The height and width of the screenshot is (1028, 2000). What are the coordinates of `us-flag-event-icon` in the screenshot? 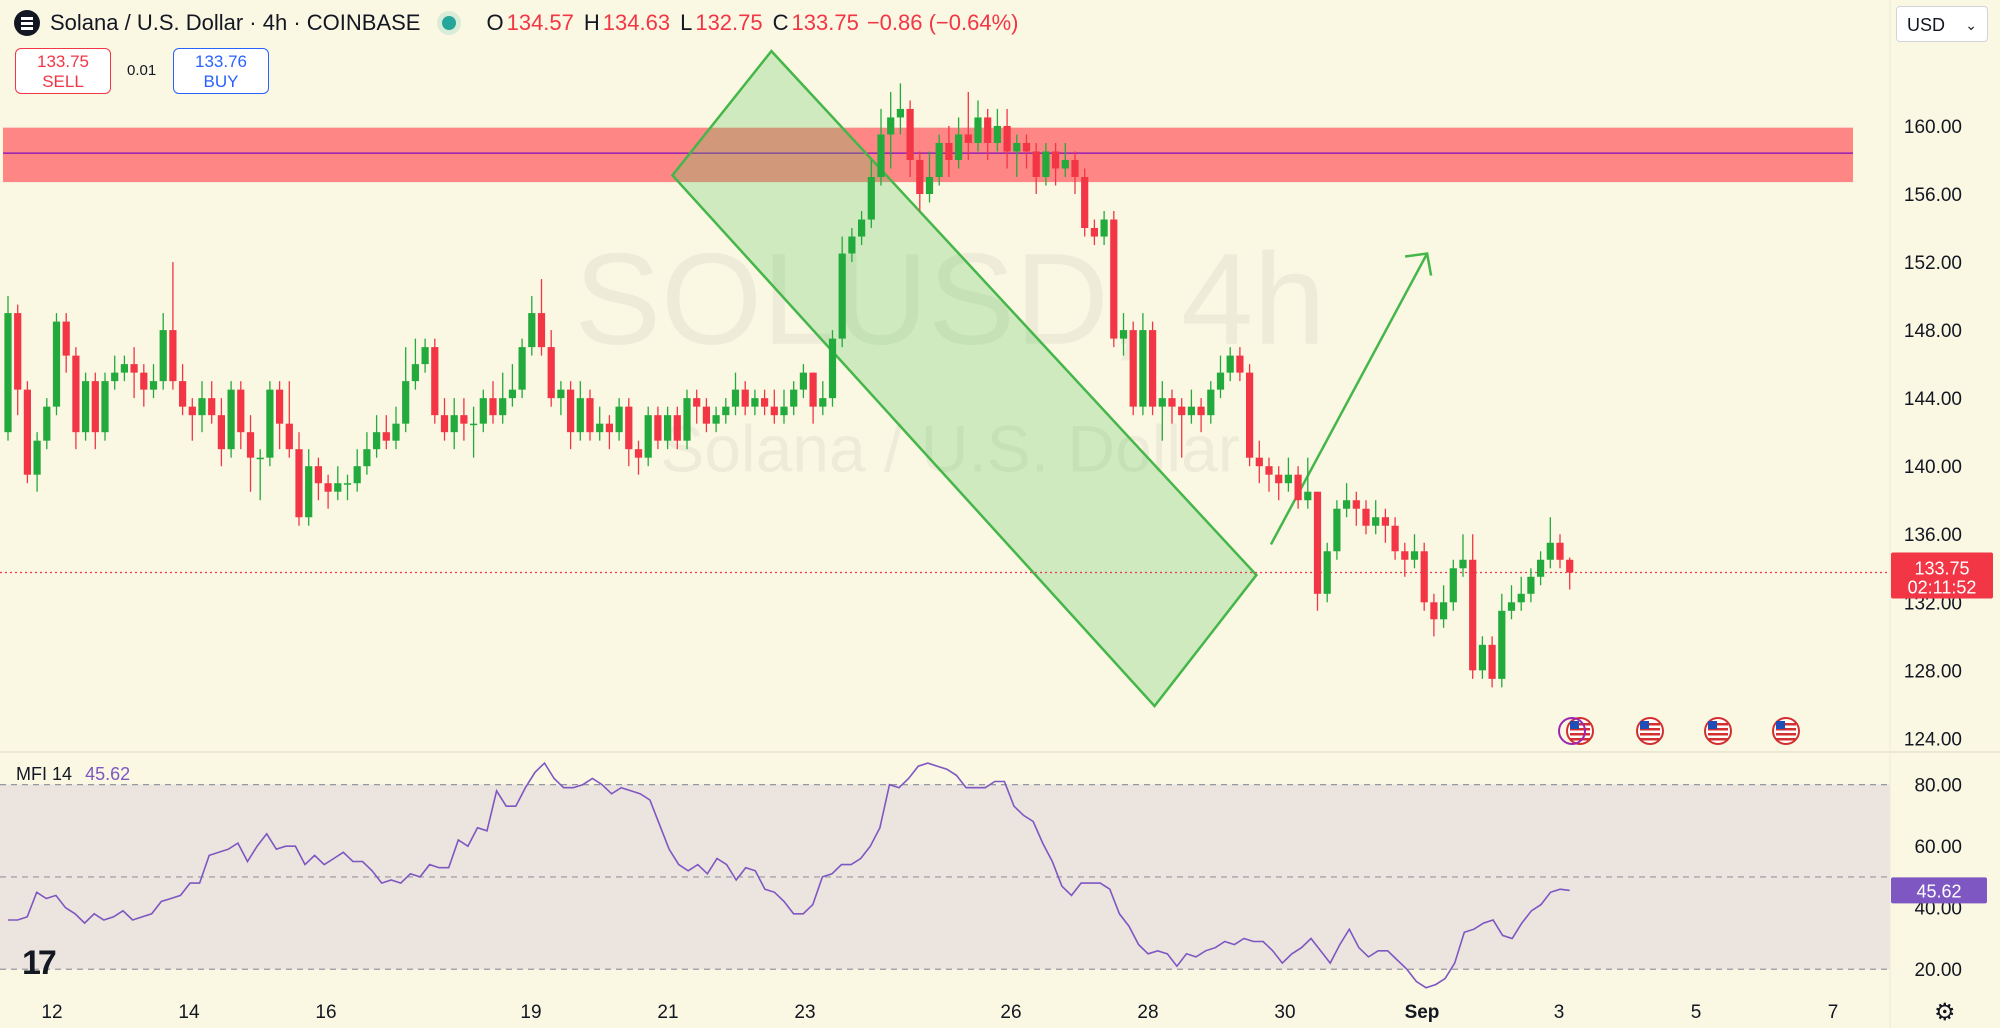 It's located at (1718, 731).